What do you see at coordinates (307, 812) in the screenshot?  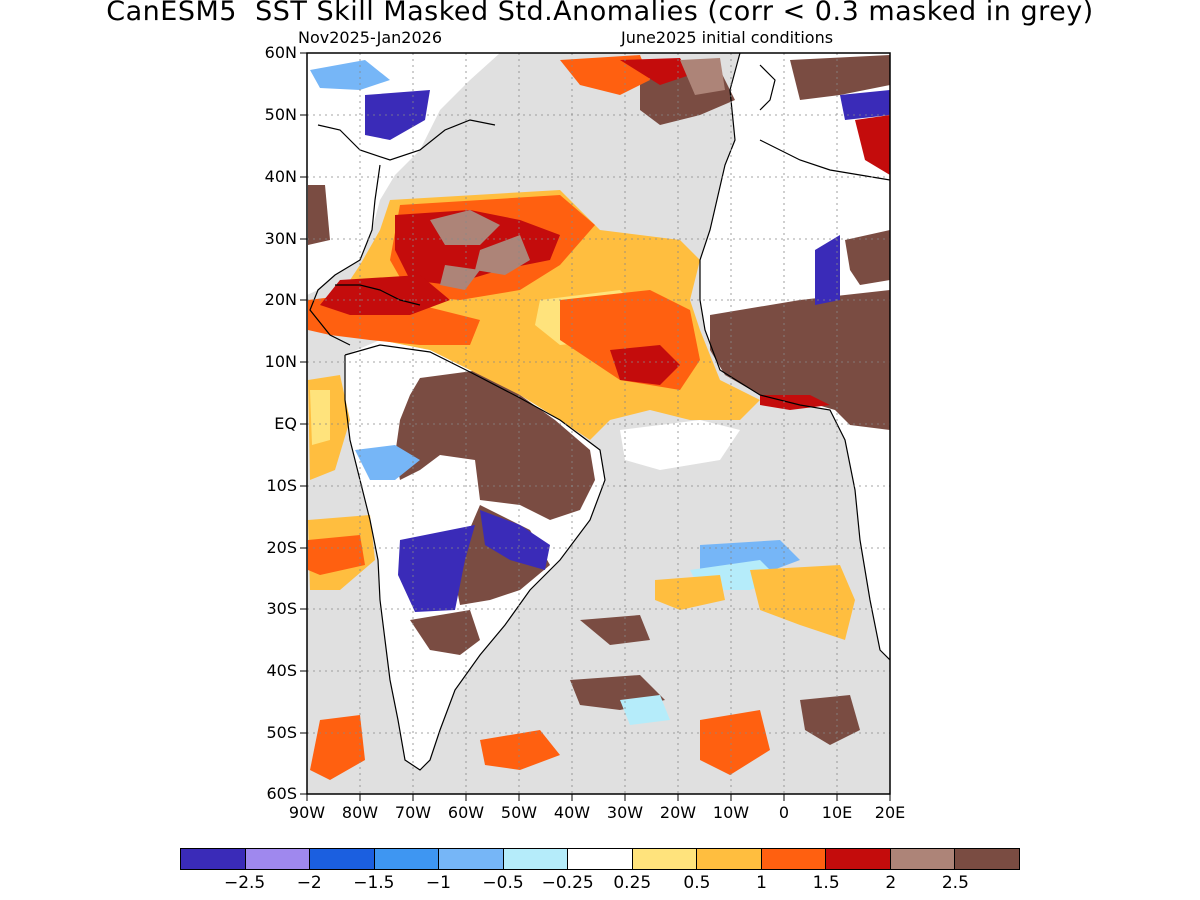 I see `lon-label-90w: 90W` at bounding box center [307, 812].